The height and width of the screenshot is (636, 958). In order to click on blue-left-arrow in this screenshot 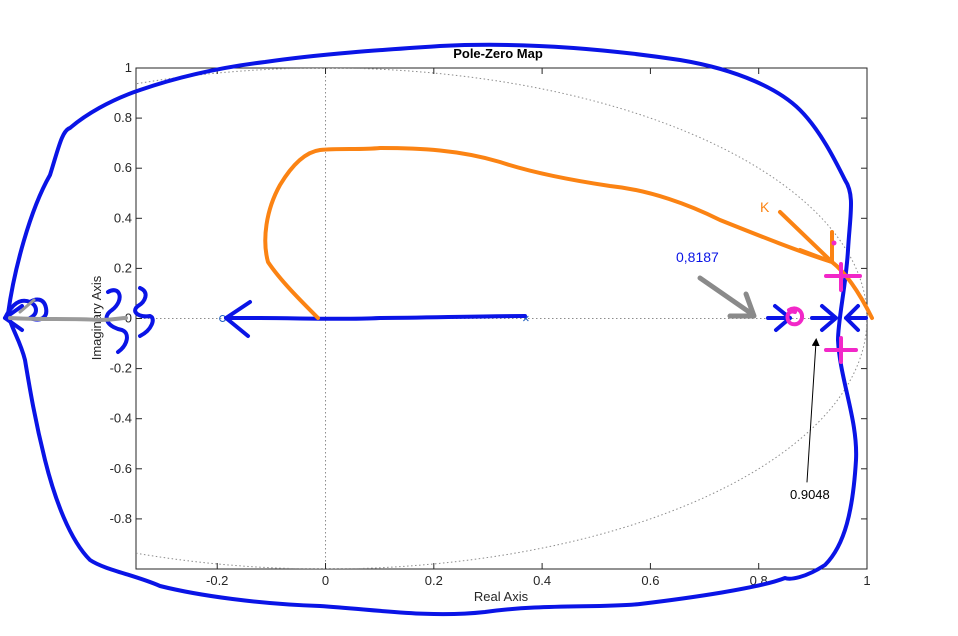, I will do `click(13, 318)`.